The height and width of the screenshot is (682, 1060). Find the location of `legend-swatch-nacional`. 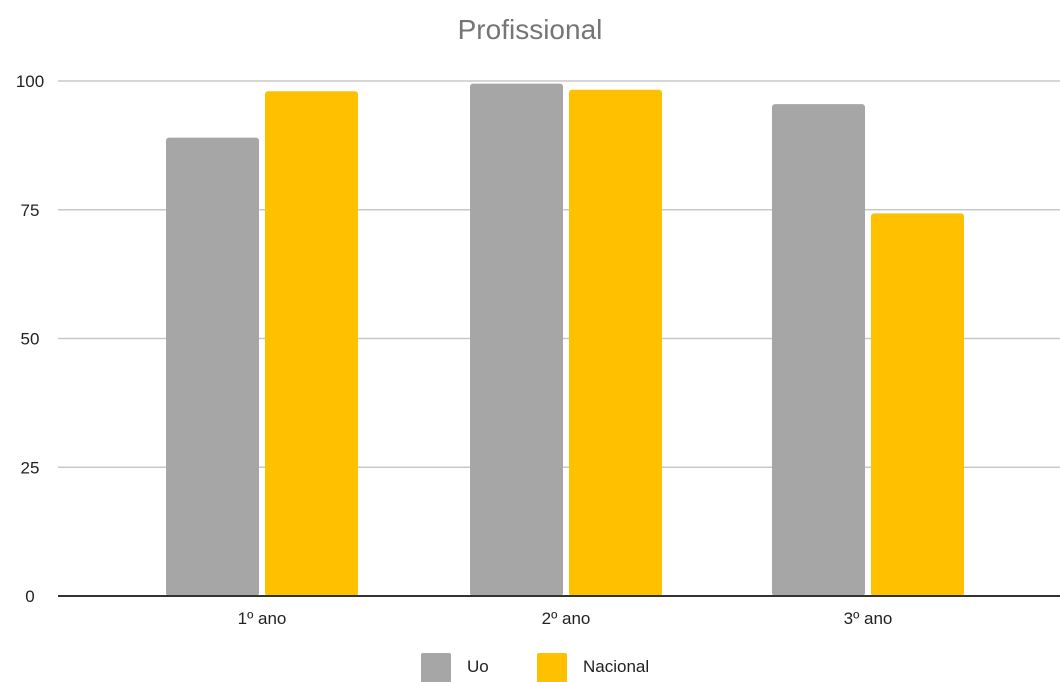

legend-swatch-nacional is located at coordinates (552, 667).